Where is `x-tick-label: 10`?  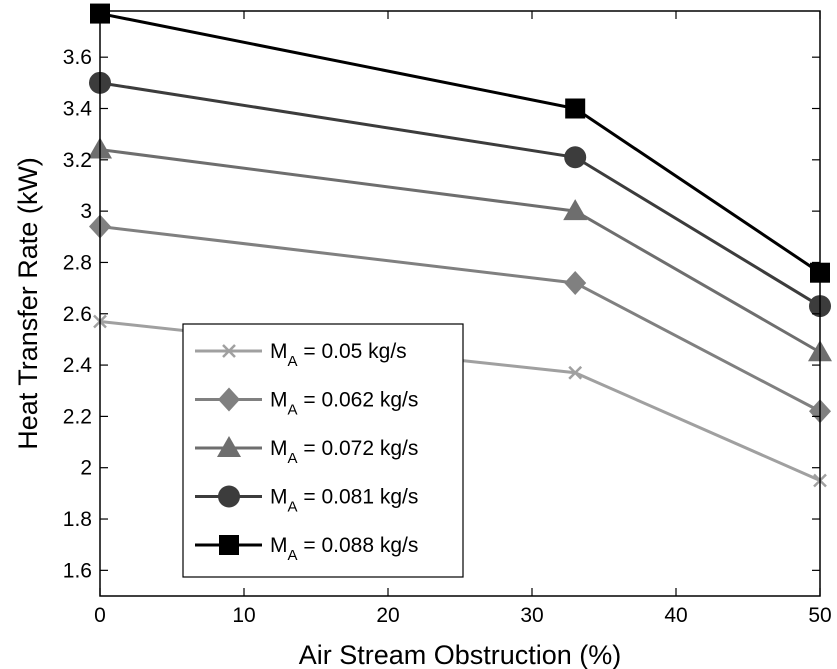 x-tick-label: 10 is located at coordinates (243, 615).